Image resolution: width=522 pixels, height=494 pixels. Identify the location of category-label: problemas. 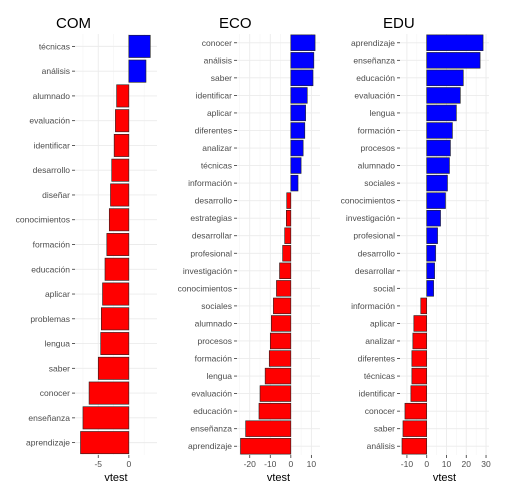
(50, 319).